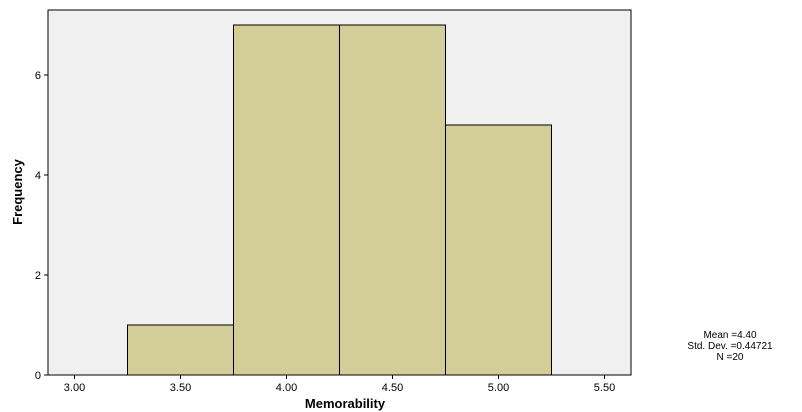 The image size is (802, 412). Describe the element at coordinates (498, 388) in the screenshot. I see `x-tick-label: 5.00` at that location.